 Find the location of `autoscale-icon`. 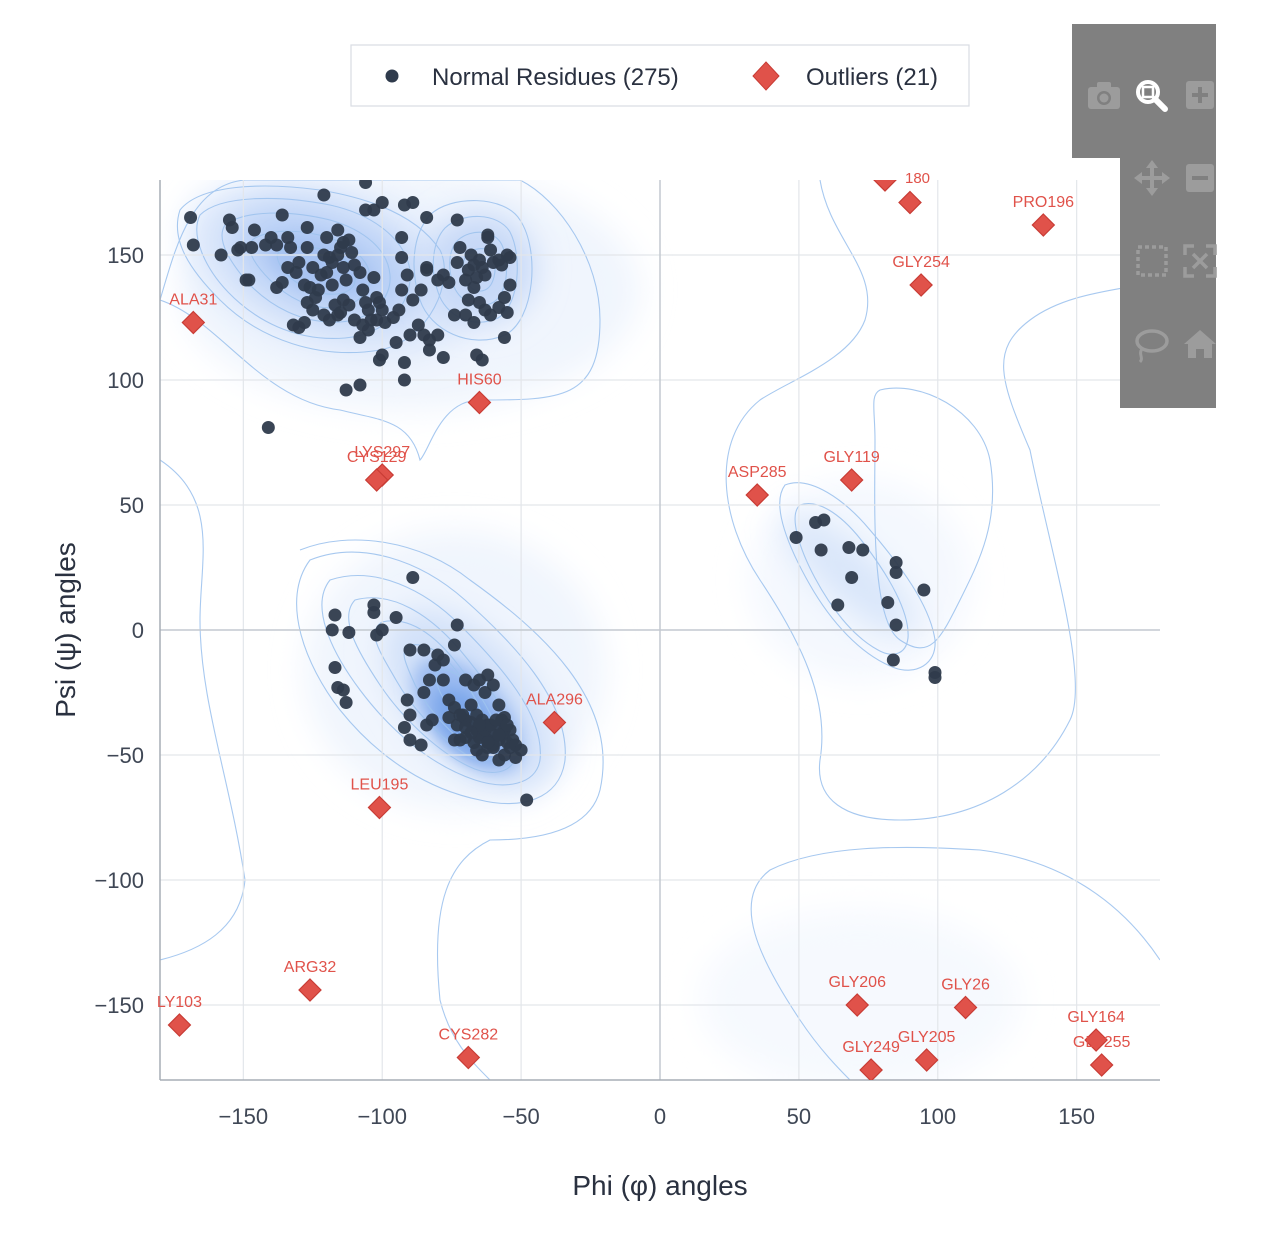

autoscale-icon is located at coordinates (1200, 261).